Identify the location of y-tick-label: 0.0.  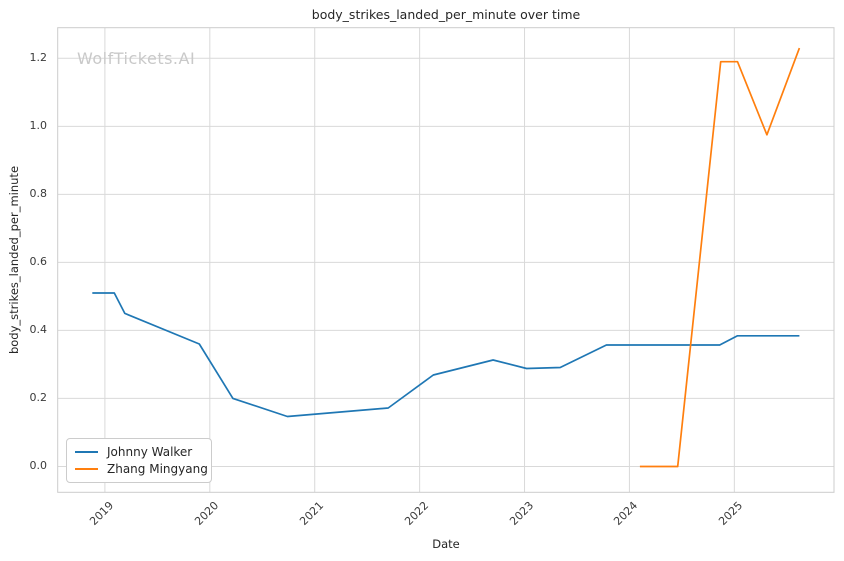
(38, 466).